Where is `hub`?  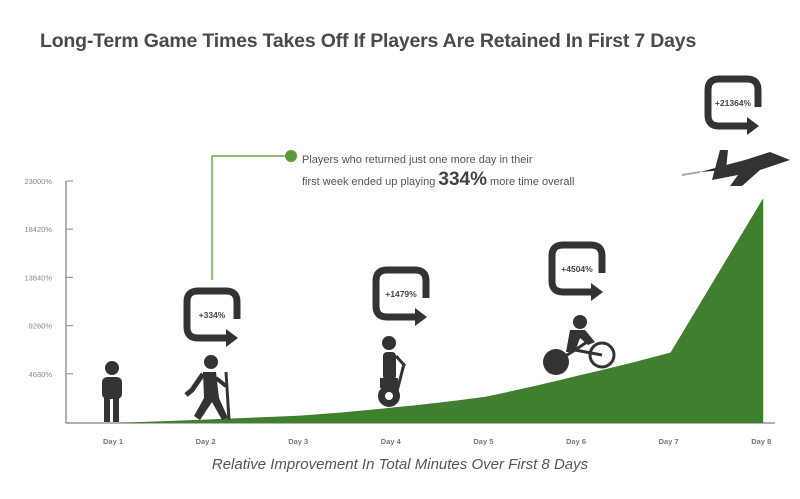
hub is located at coordinates (389, 396).